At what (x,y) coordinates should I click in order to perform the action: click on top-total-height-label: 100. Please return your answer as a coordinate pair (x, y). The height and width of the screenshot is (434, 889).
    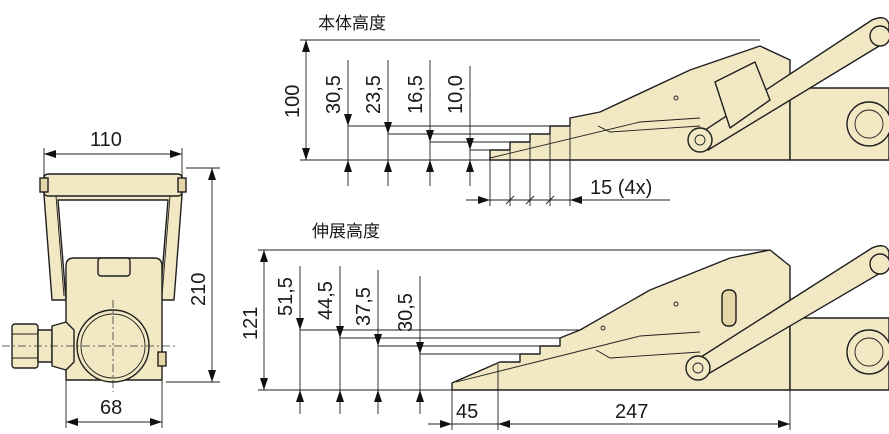
    Looking at the image, I should click on (293, 101).